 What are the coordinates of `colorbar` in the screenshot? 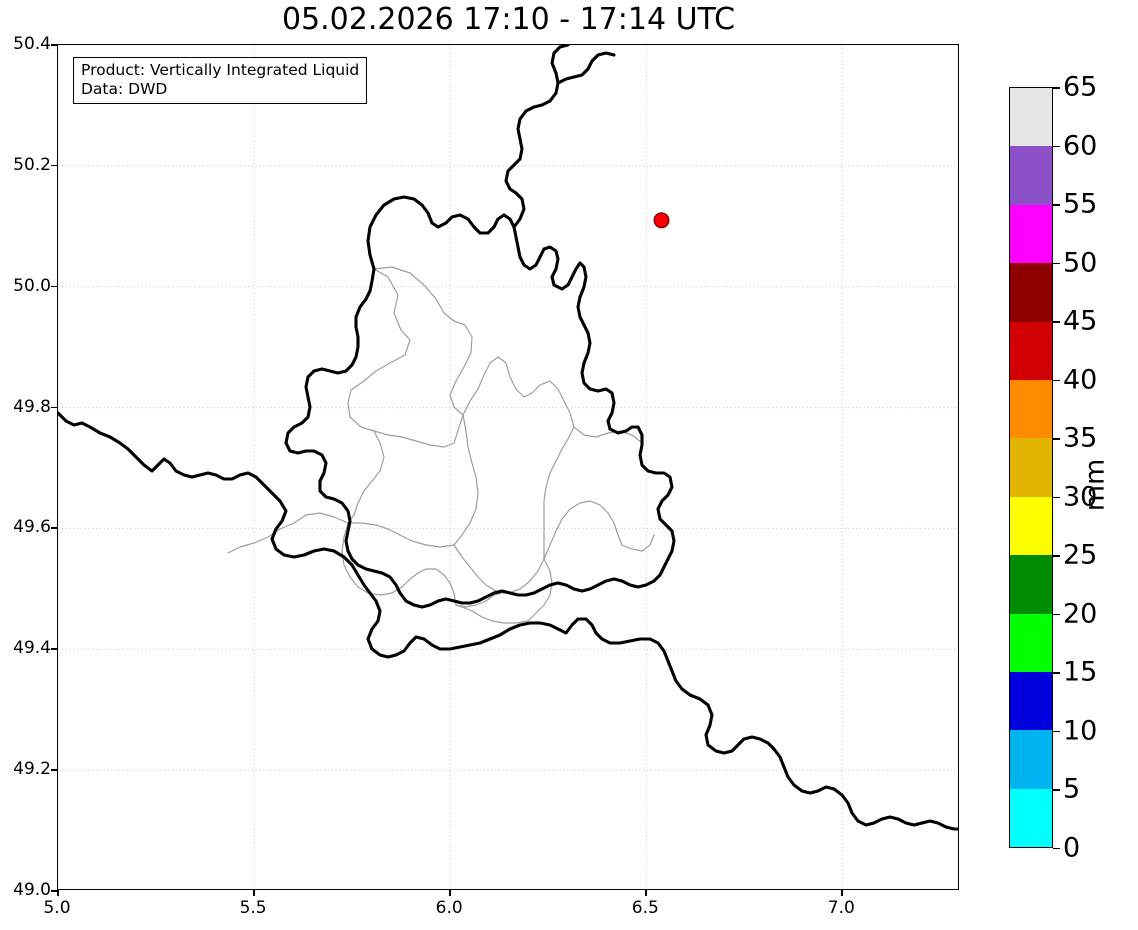 It's located at (1031, 467).